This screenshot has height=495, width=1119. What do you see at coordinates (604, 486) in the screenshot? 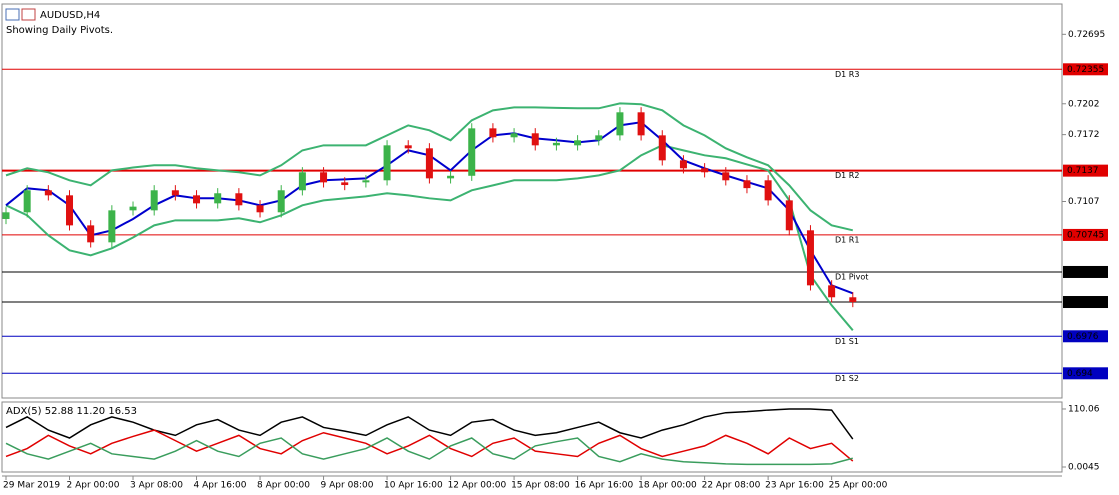
I see `x-tick-label: 16 Apr 16:00` at bounding box center [604, 486].